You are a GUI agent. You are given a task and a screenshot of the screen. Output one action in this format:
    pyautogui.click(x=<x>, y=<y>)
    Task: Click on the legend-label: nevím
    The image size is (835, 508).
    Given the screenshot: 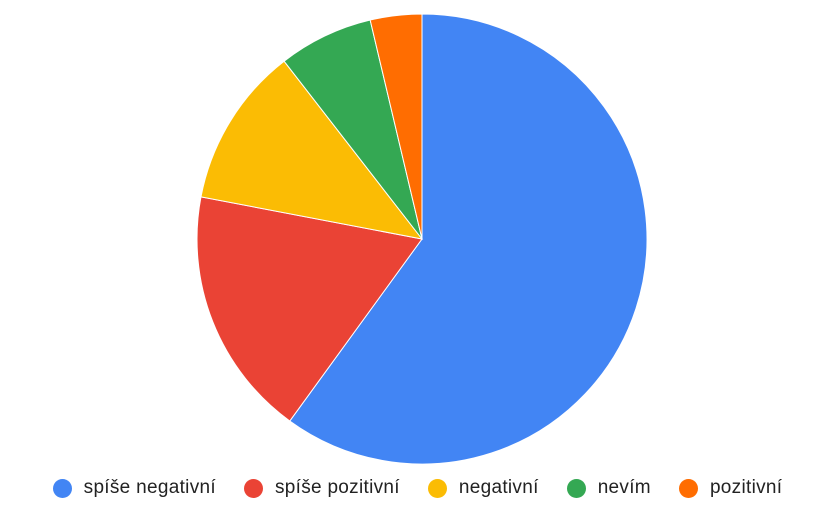 What is the action you would take?
    pyautogui.click(x=624, y=487)
    